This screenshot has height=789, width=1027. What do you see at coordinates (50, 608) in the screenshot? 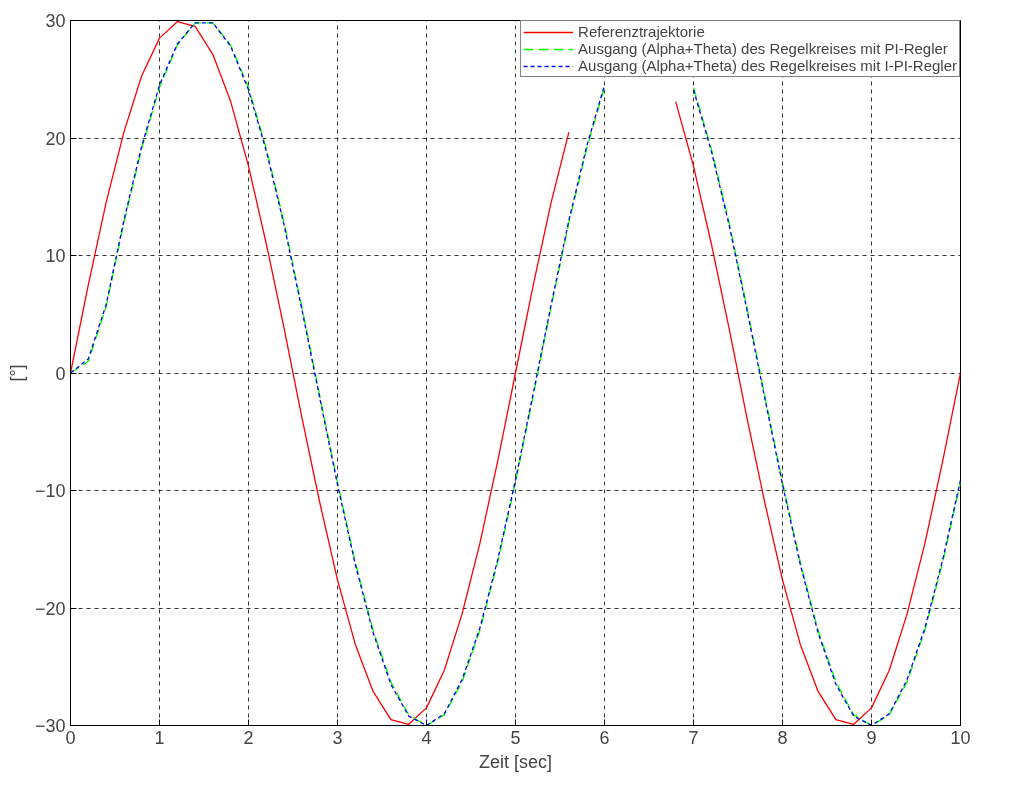
I see `y-tick-label: −20` at bounding box center [50, 608].